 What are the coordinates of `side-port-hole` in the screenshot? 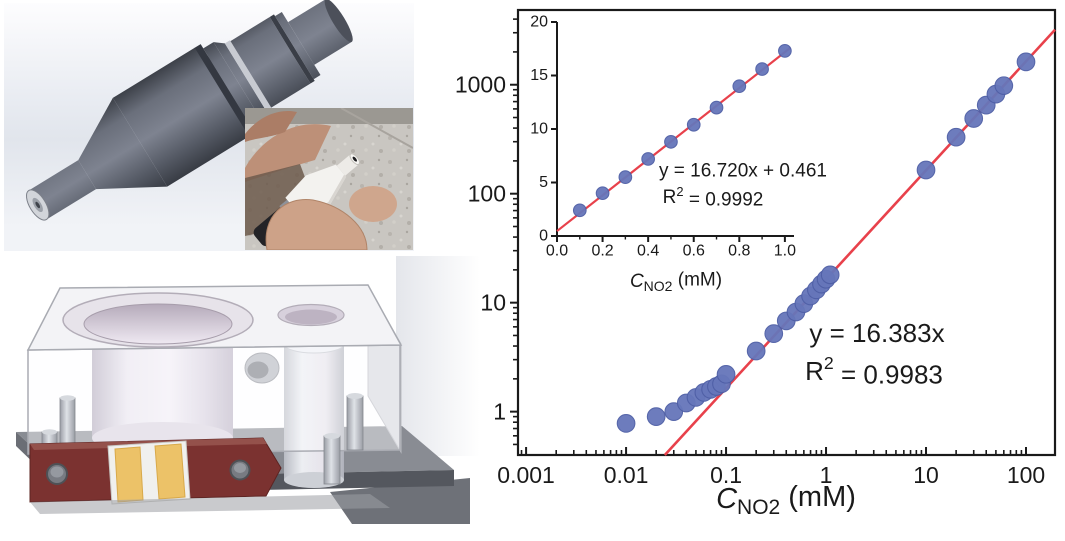 It's located at (262, 368).